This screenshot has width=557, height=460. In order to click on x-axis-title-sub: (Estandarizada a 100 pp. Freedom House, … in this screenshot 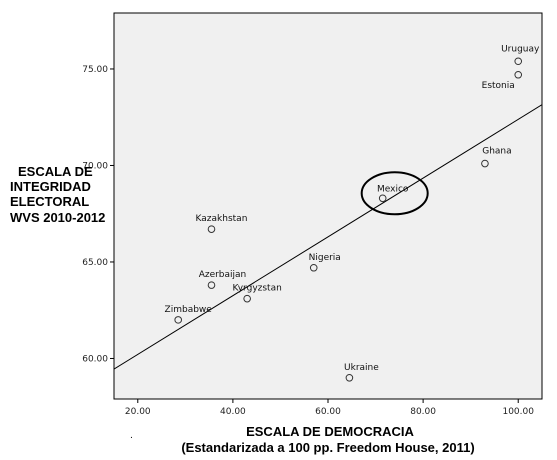, I will do `click(327, 447)`.